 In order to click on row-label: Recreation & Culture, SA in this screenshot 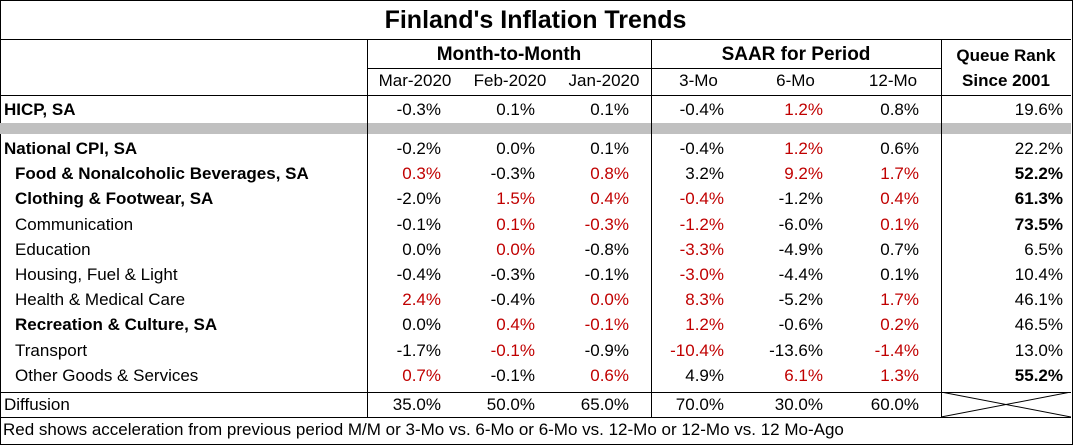, I will do `click(116, 324)`.